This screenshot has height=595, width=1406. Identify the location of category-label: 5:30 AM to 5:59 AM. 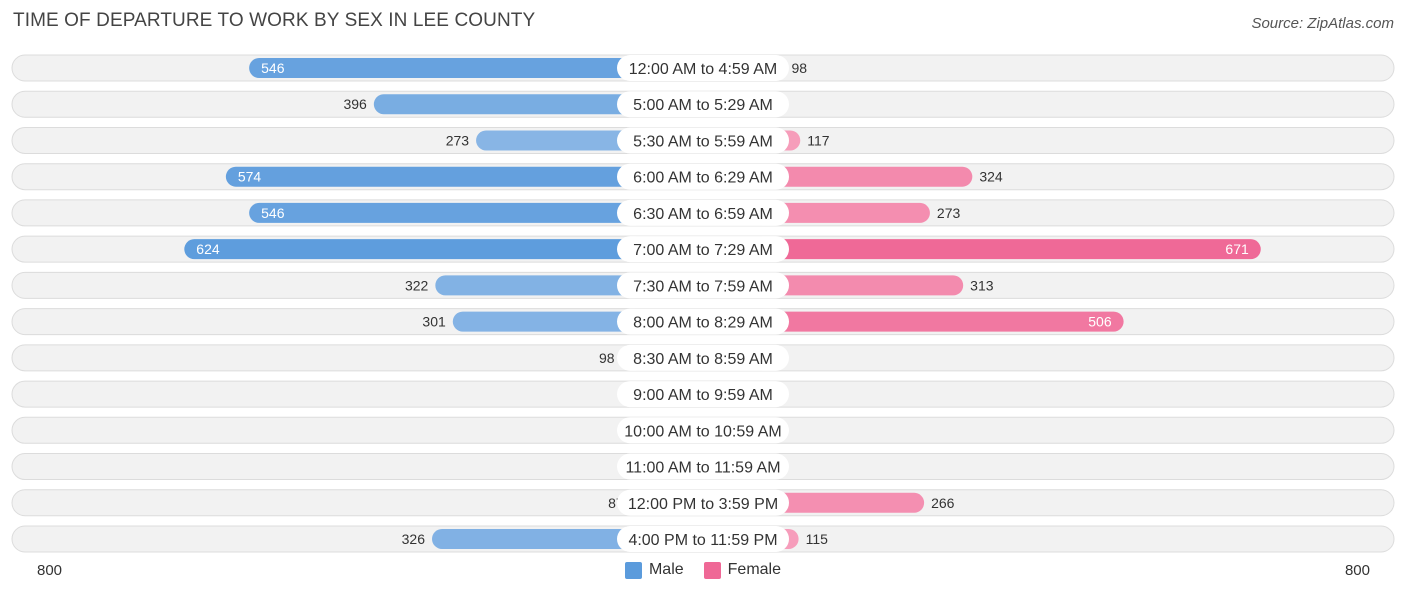
(703, 141).